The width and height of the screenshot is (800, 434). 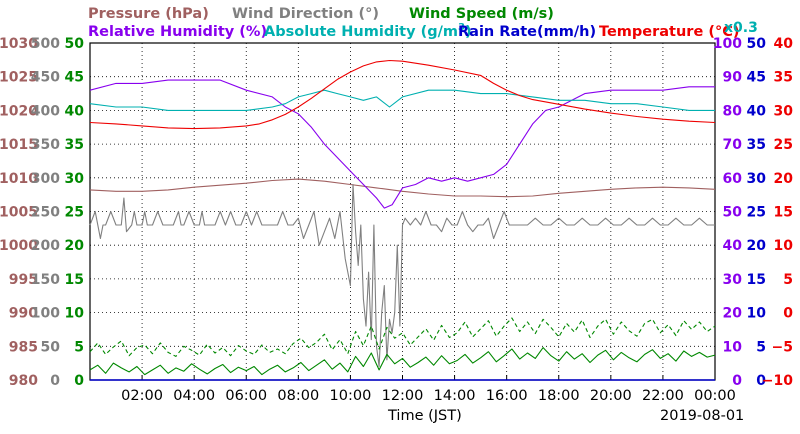 I want to click on y-tick-rain: 15, so click(x=756, y=280).